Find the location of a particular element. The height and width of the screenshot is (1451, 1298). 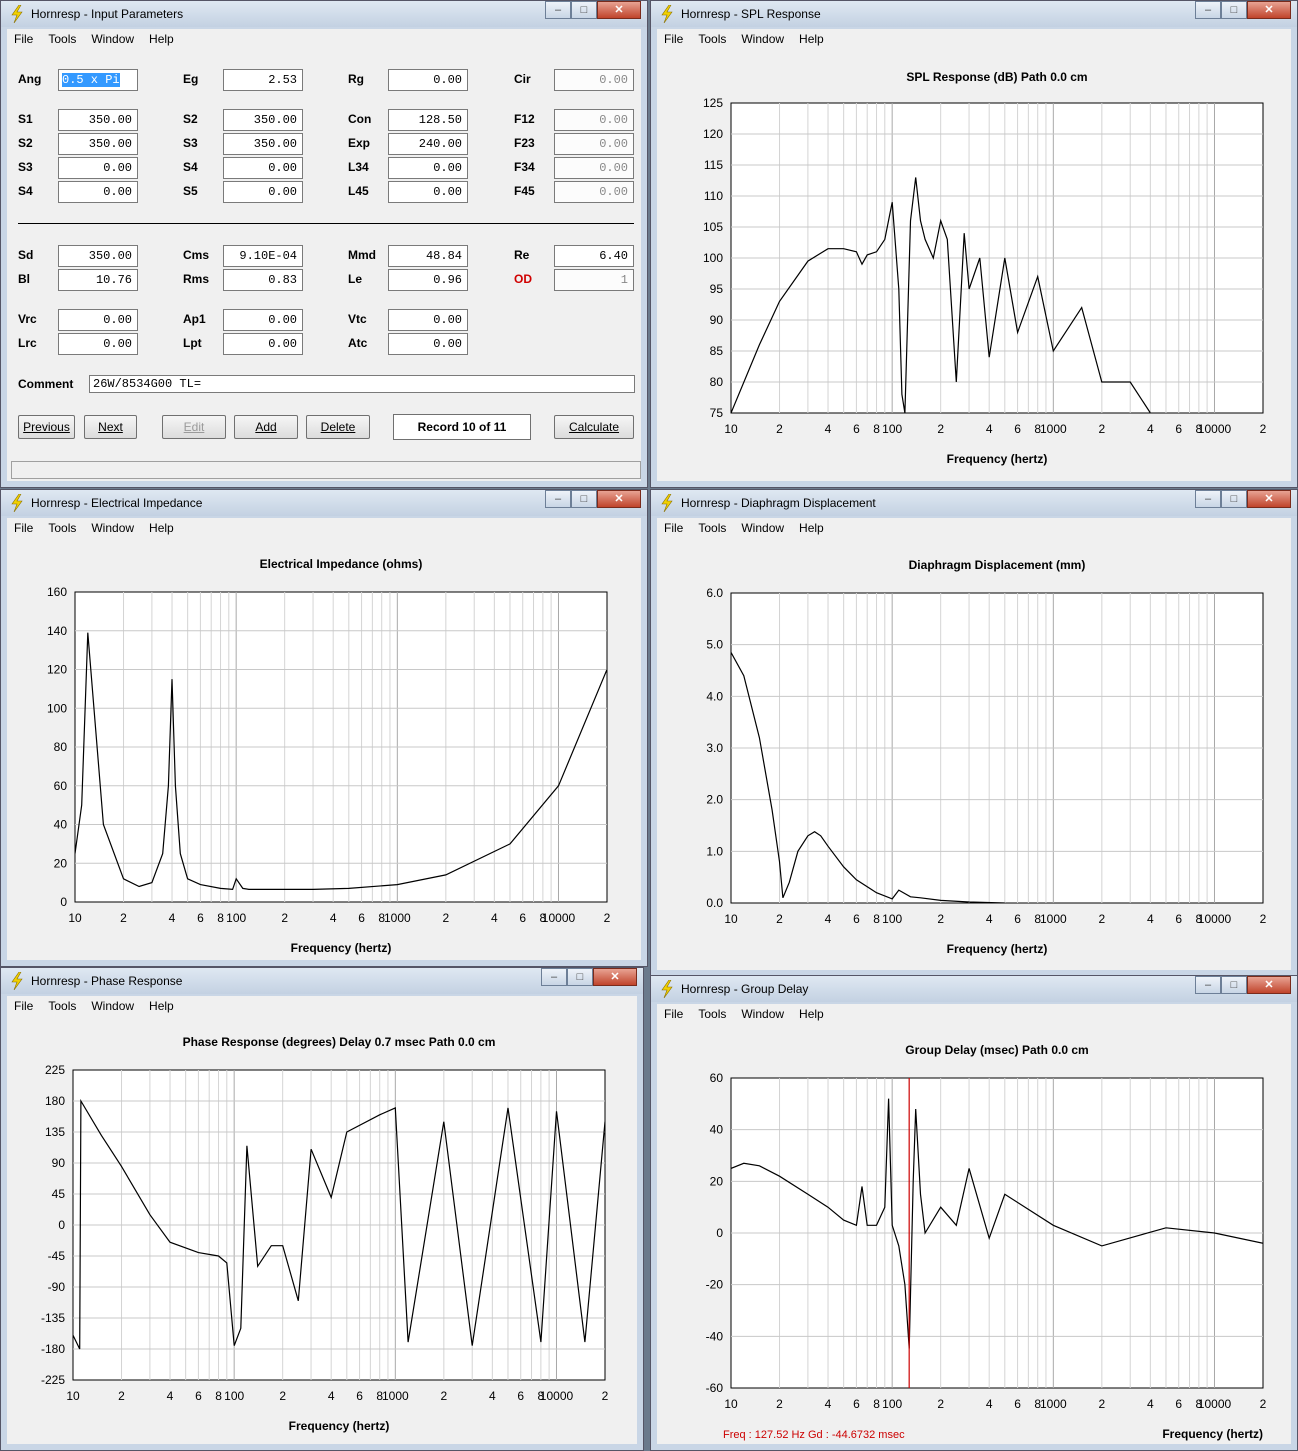

param-field-s3: 0.00 is located at coordinates (98, 168).